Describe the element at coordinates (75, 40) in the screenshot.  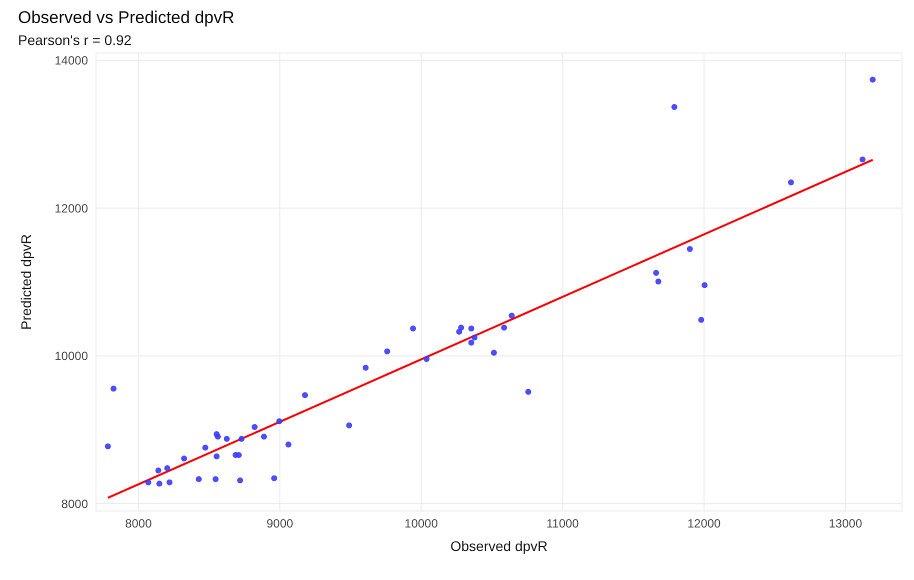
I see `chart-subtitle: Pearson's r = 0.92` at that location.